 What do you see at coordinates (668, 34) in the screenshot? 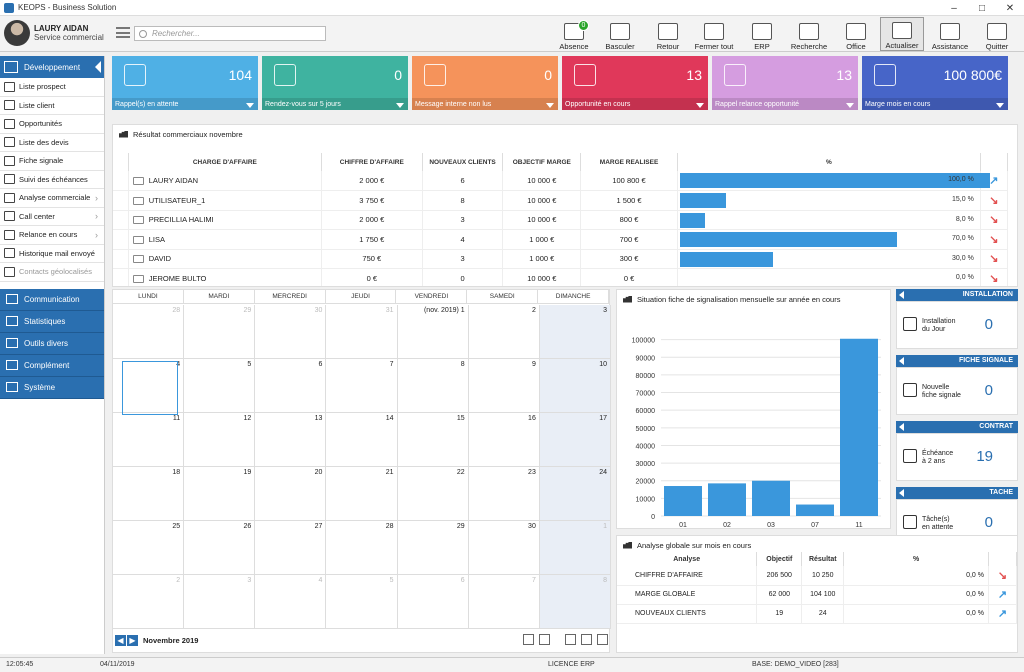
I see `toolbar-retour-button: Retour` at bounding box center [668, 34].